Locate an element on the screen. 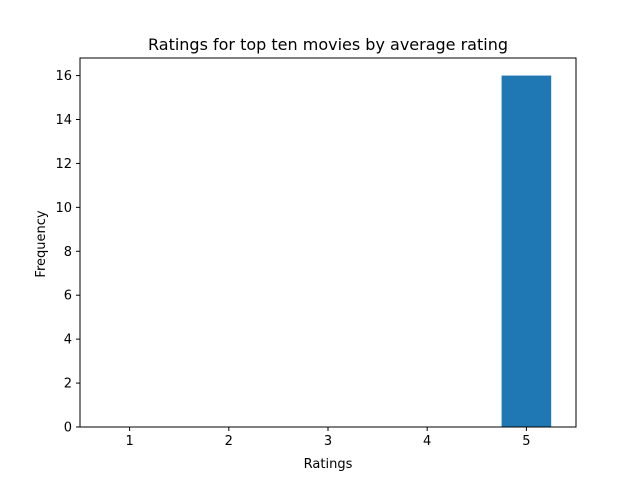 The image size is (640, 480). y-tick-label: 4 is located at coordinates (68, 340).